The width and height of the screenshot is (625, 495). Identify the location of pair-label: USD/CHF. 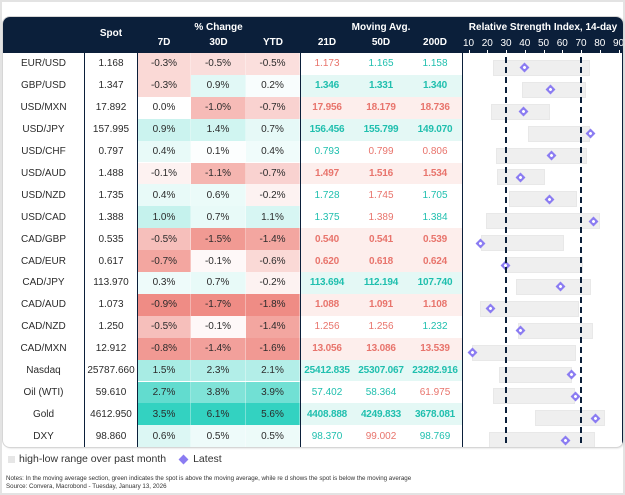
(43, 152).